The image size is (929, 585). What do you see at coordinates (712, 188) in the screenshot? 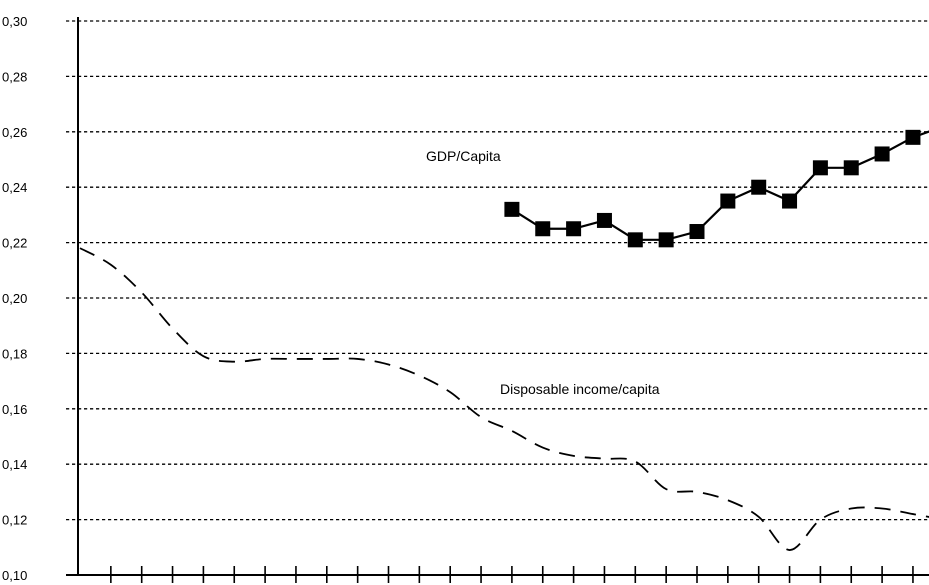
I see `gdp-markers` at bounding box center [712, 188].